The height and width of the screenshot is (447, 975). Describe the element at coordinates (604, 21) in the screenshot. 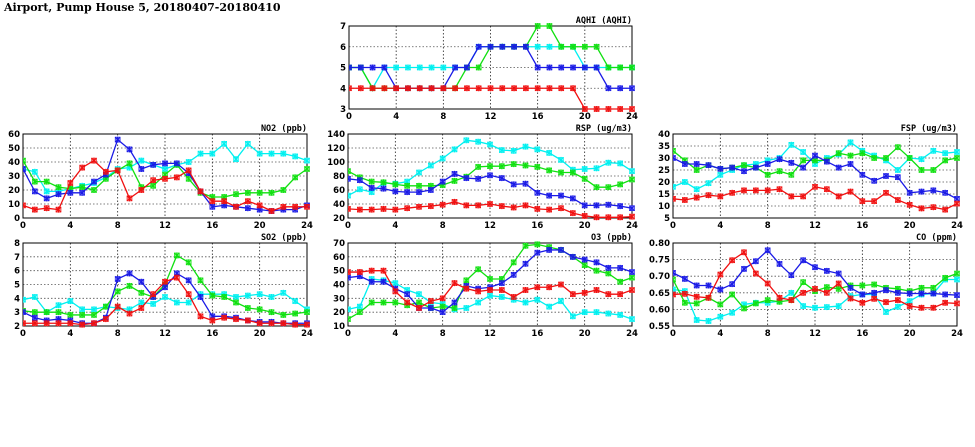

I see `chart-title: AQHI (AQHI)` at that location.